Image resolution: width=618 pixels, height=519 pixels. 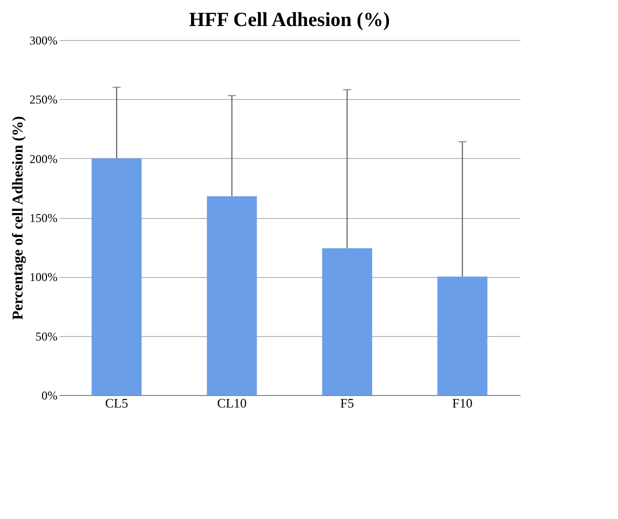 What do you see at coordinates (116, 403) in the screenshot?
I see `x-tick-label: CL5` at bounding box center [116, 403].